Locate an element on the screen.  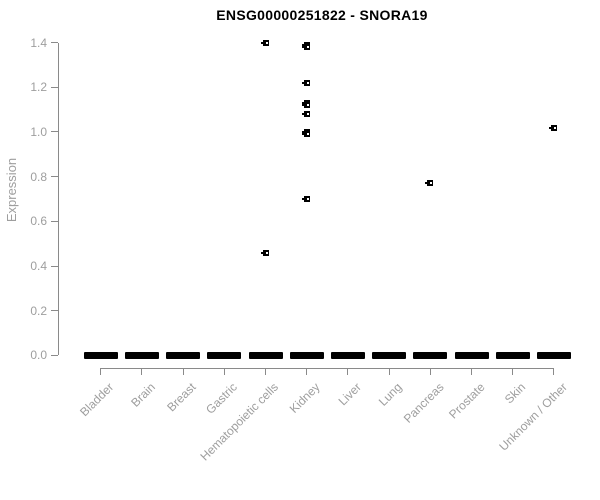
x-tick-label: Gastric is located at coordinates (222, 398).